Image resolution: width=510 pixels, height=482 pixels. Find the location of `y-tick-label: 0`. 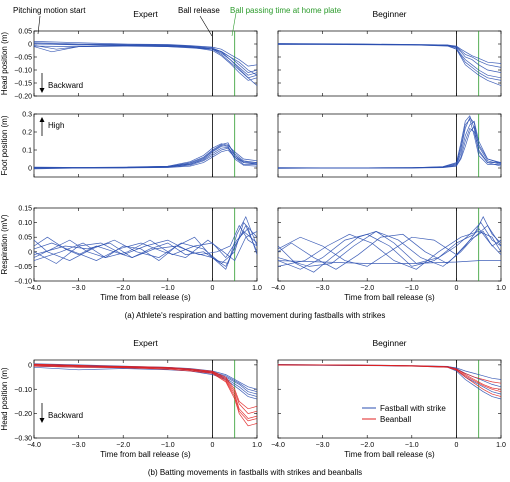

y-tick-label: 0 is located at coordinates (30, 365).